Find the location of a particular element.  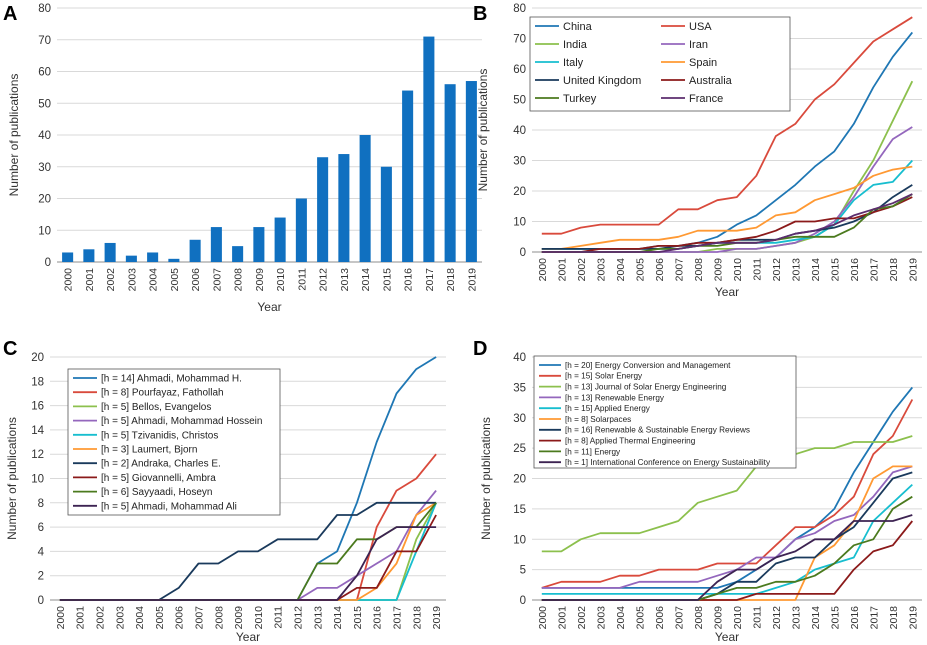

x-tick-label: 2013 is located at coordinates (796, 270).